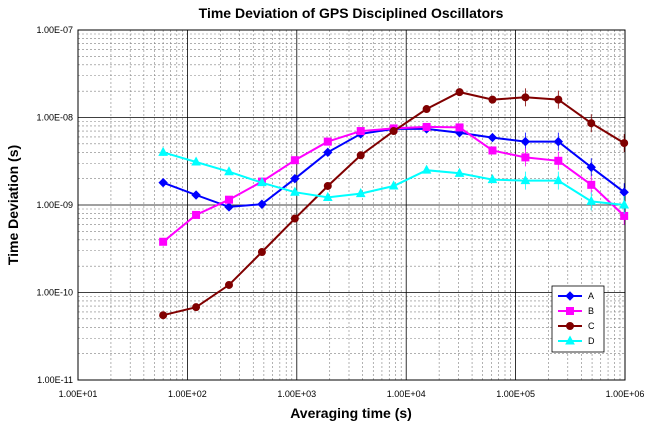  I want to click on legend-label: D, so click(591, 341).